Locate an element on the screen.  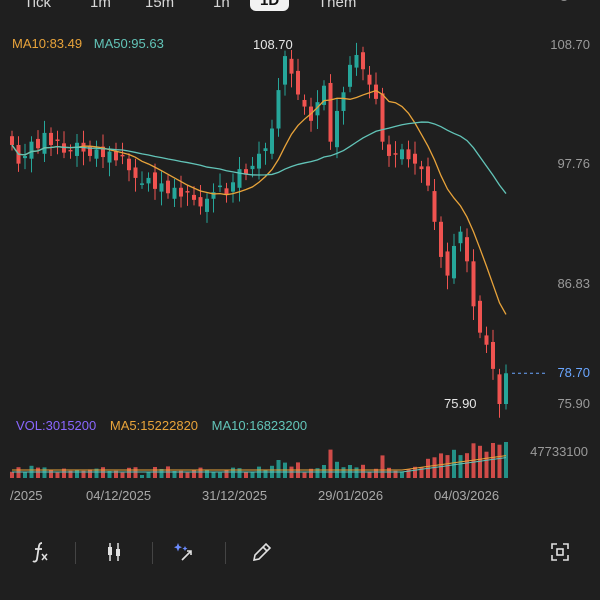
current-price-tag: 78.70 is located at coordinates (573, 372).